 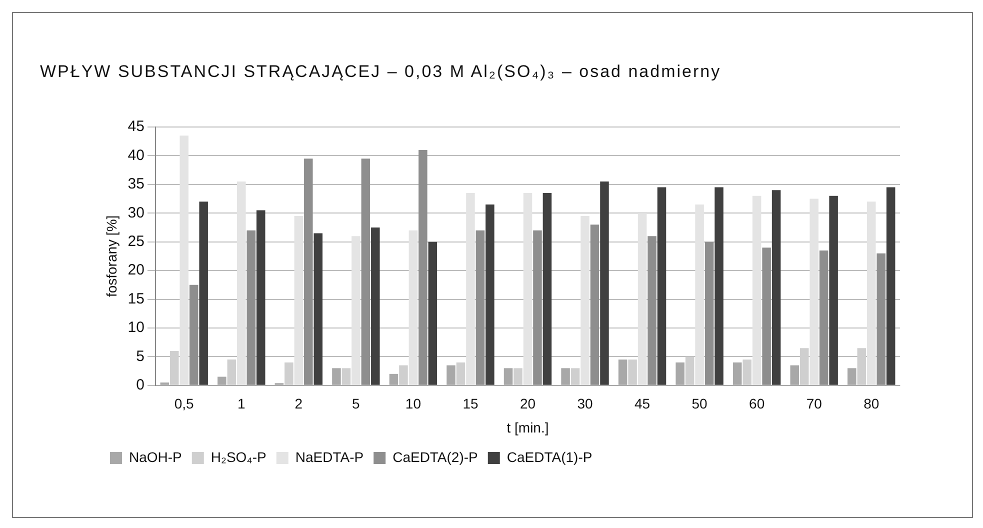 I want to click on x-tick-label: 10, so click(x=413, y=404).